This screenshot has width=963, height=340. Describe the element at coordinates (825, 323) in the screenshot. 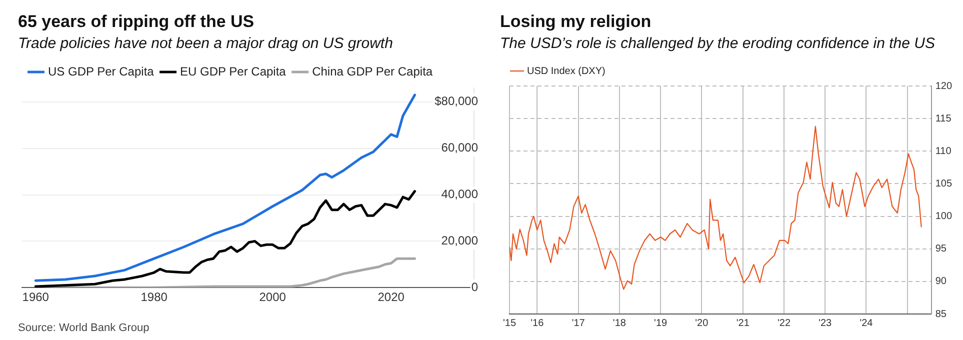

I see `x-tick-label: '23` at that location.